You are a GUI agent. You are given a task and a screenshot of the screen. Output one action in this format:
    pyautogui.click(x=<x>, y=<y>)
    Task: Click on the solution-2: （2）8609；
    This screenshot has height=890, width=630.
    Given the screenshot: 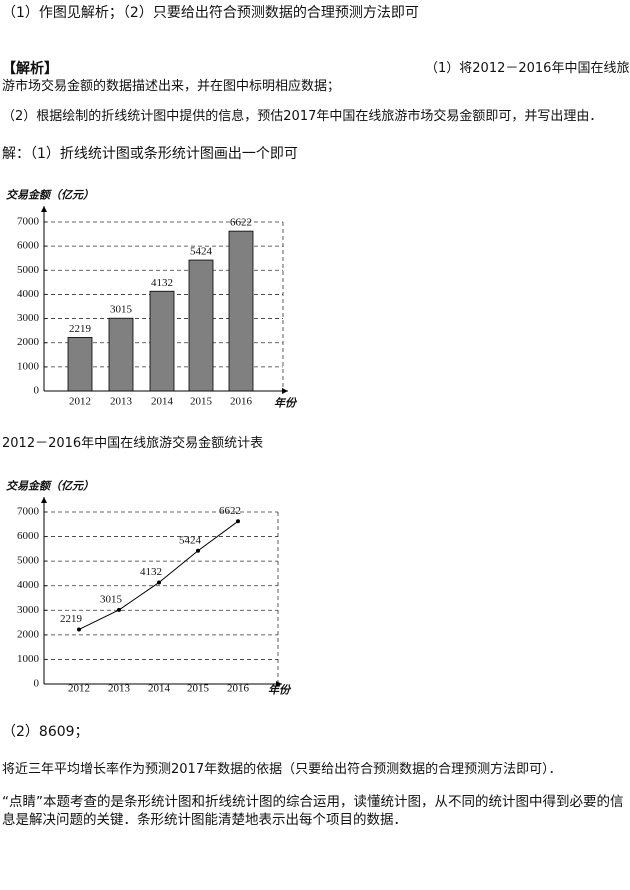 What is the action you would take?
    pyautogui.click(x=45, y=732)
    